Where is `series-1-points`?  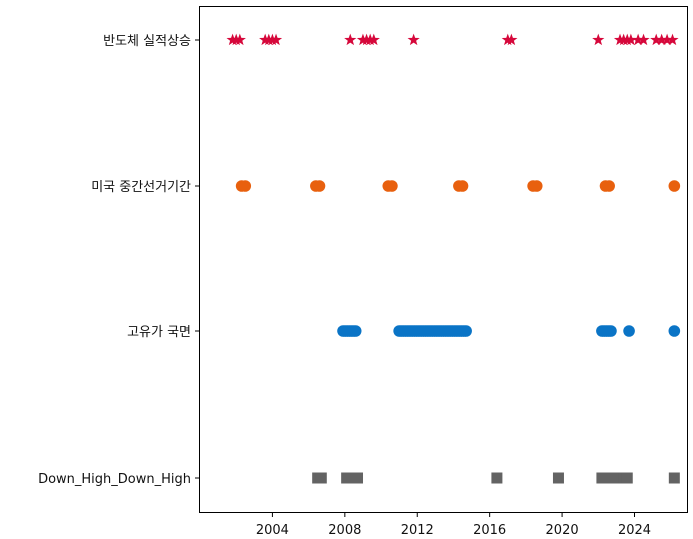 series-1-points is located at coordinates (458, 186).